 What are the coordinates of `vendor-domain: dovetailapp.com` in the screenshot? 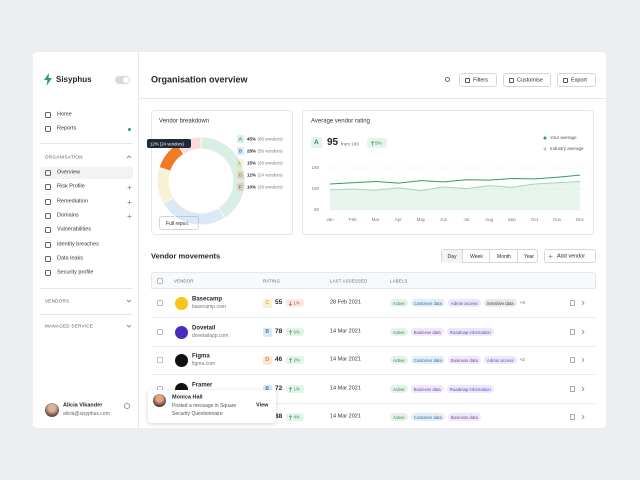 It's located at (210, 336).